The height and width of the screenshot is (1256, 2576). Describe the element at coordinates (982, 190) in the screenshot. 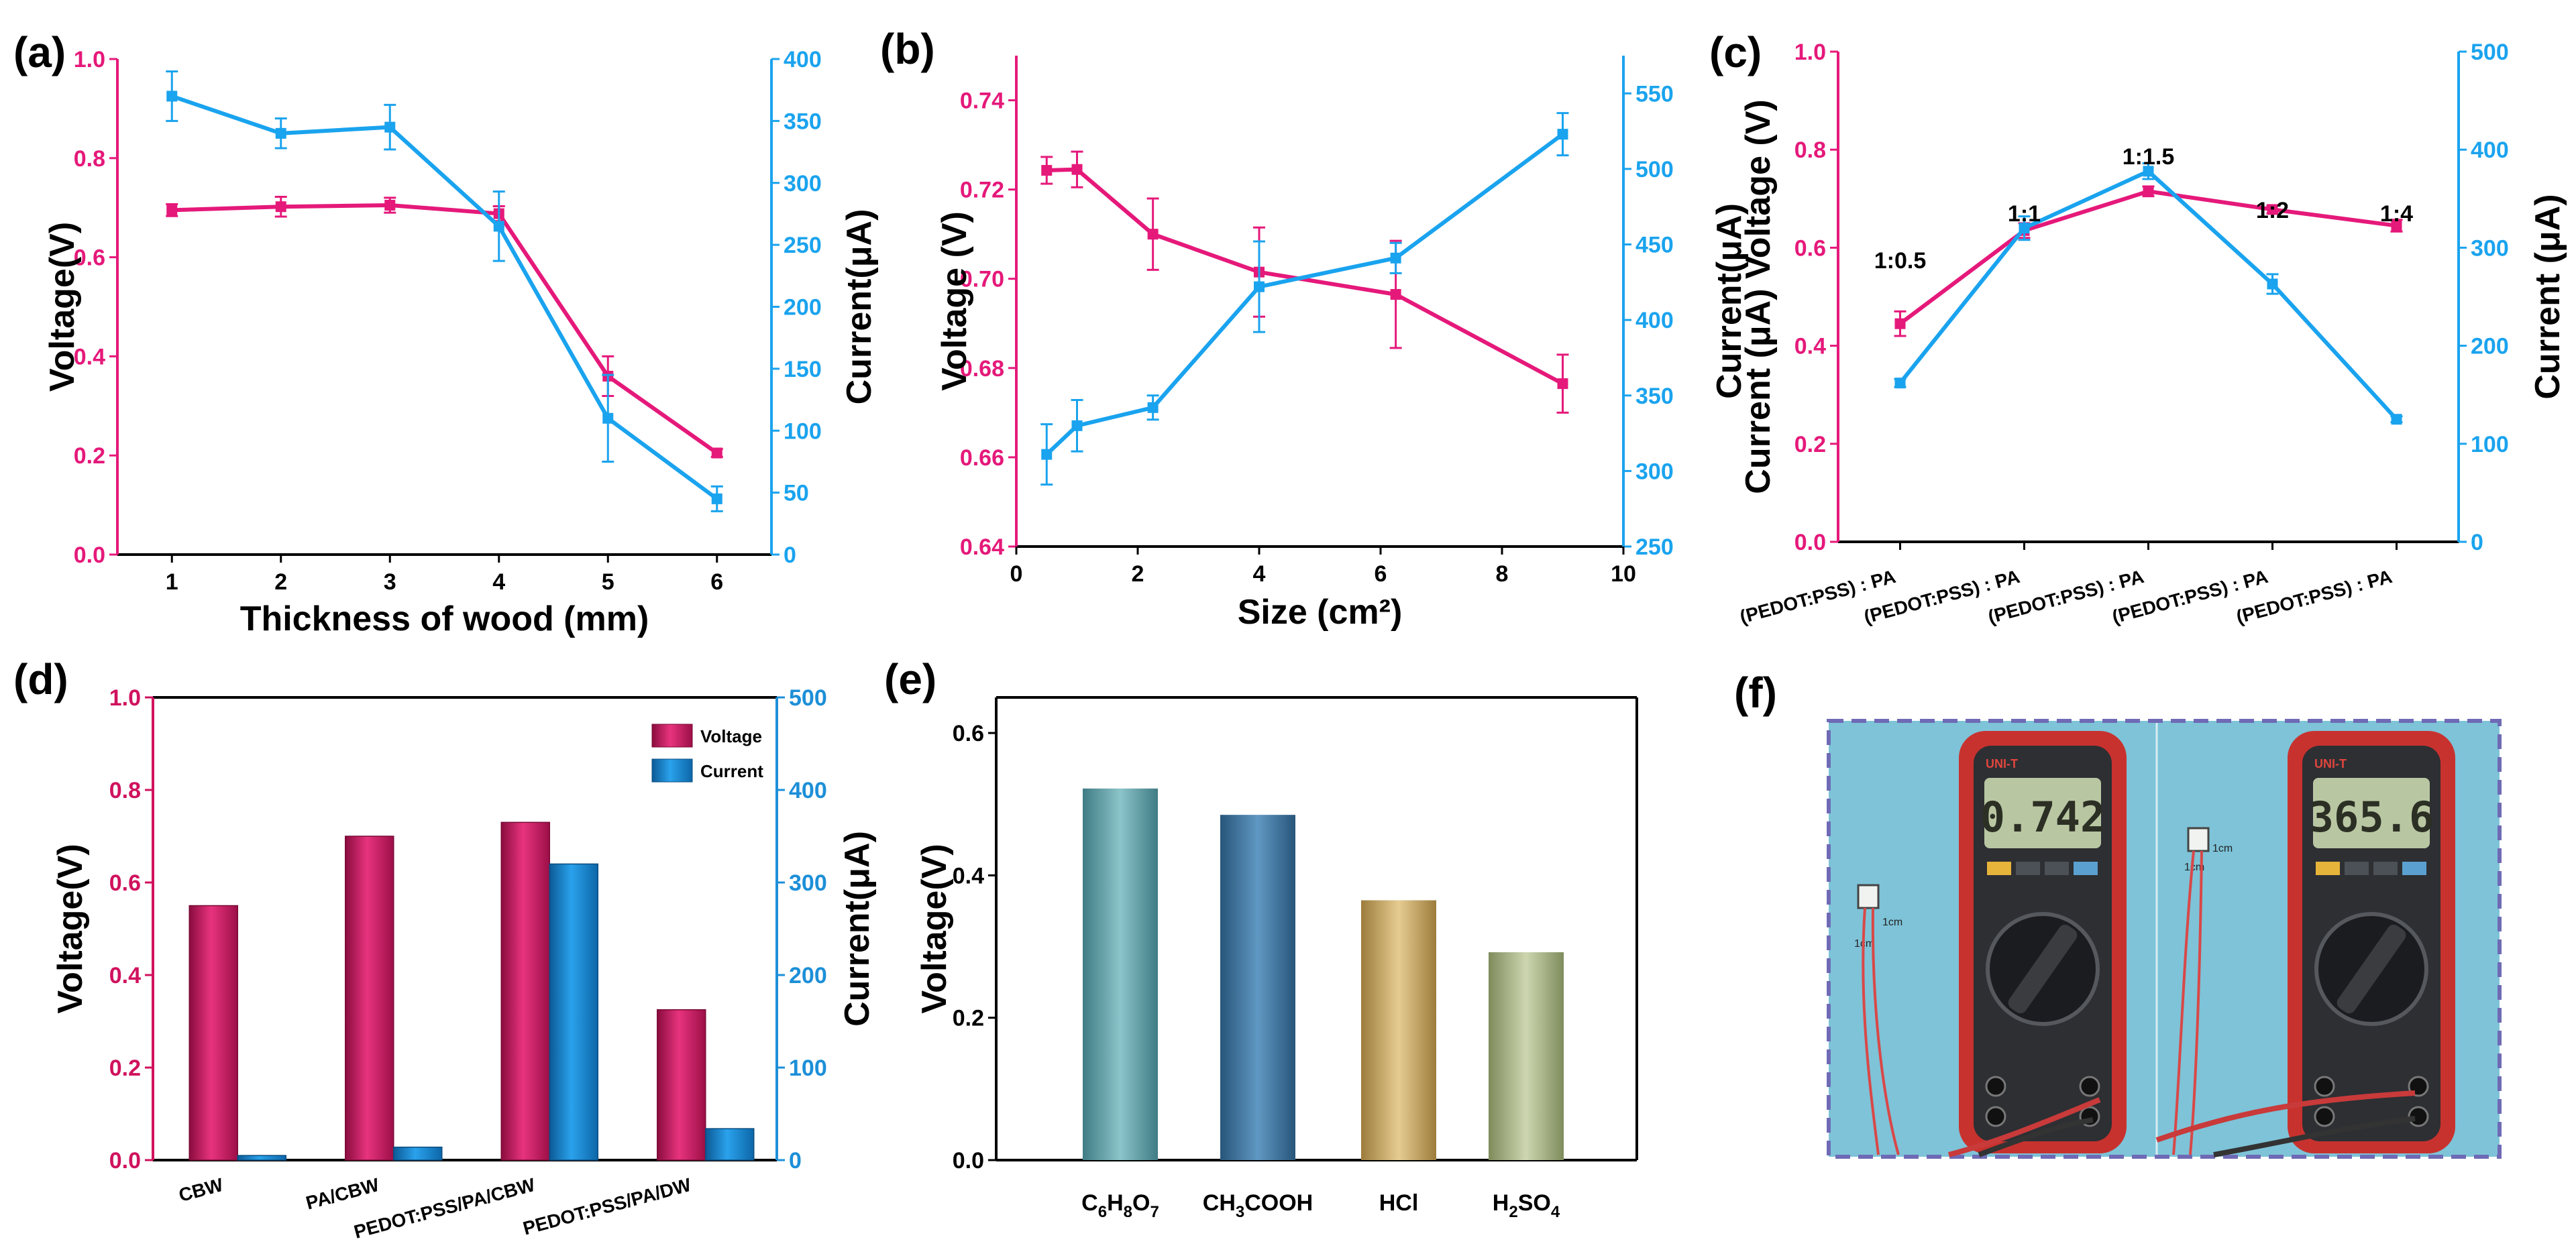

I see `y-tick-label: 0.72` at that location.